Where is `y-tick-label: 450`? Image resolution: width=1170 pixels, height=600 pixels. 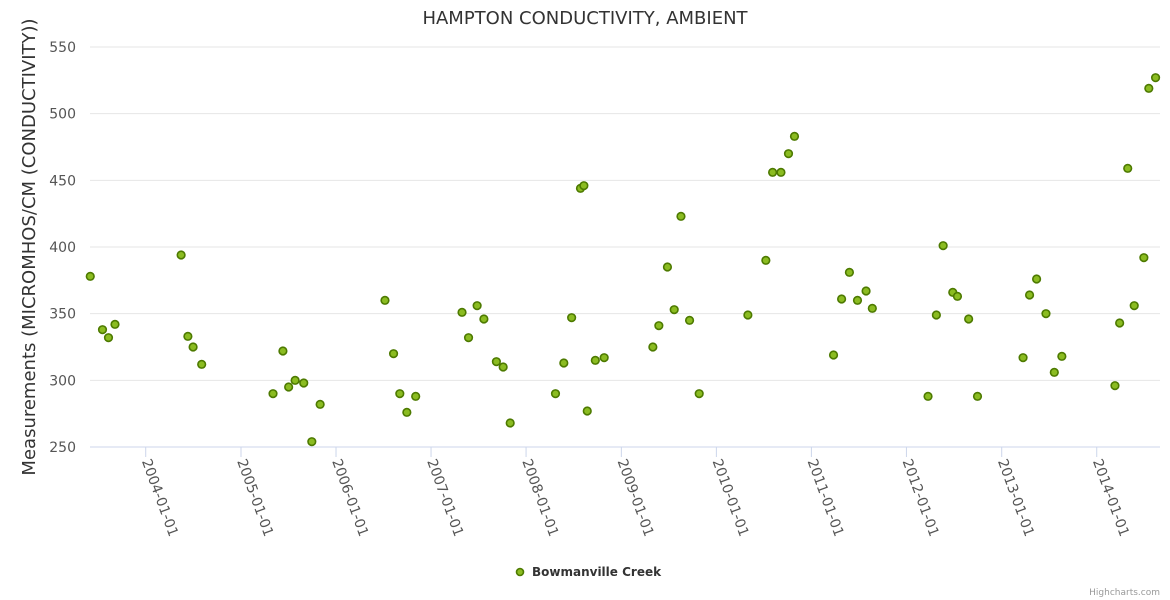 y-tick-label: 450 is located at coordinates (62, 181).